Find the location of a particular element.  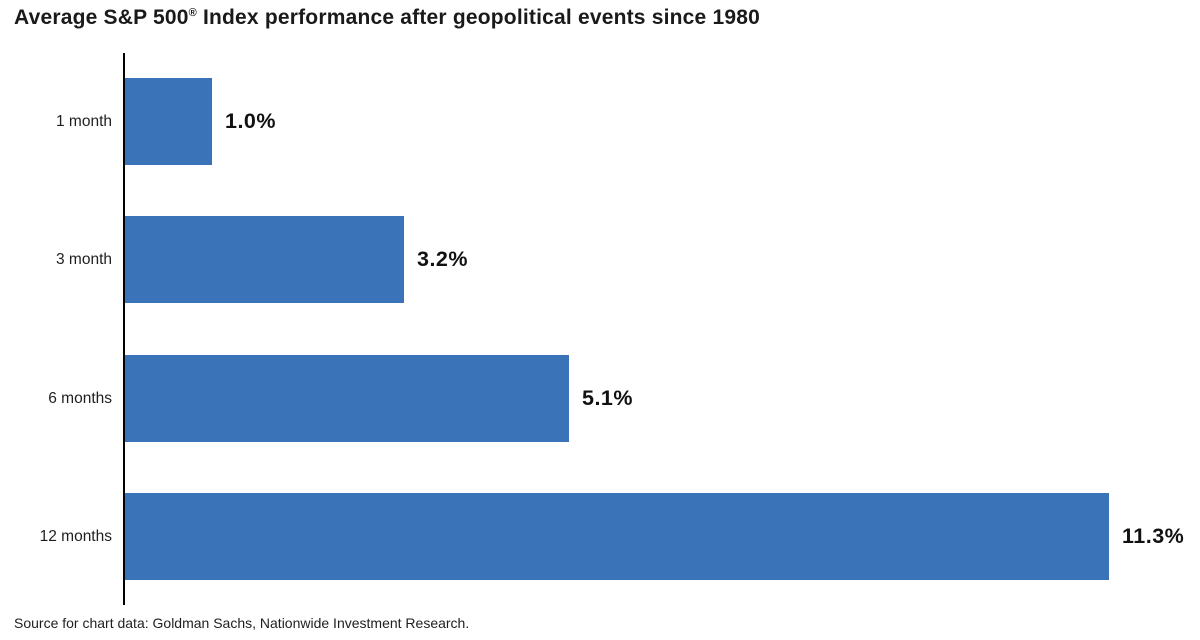

category-label: 12 months is located at coordinates (75, 536).